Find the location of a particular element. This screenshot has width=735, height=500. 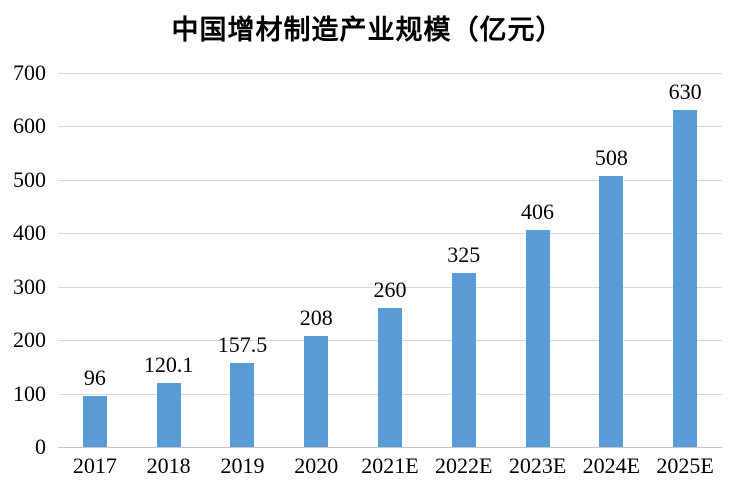

chart-title: 中国增材制造产业规模（亿元） is located at coordinates (367, 30).